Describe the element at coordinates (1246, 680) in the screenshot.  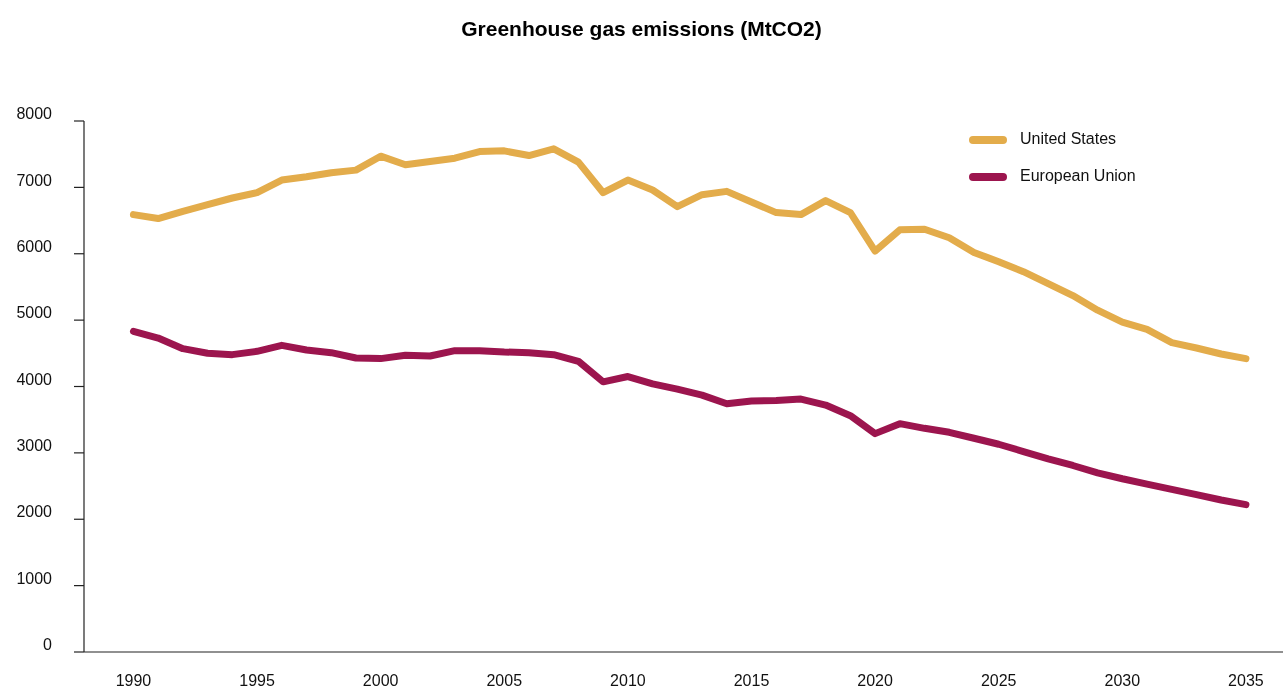
I see `x-tick-label: 2035` at that location.